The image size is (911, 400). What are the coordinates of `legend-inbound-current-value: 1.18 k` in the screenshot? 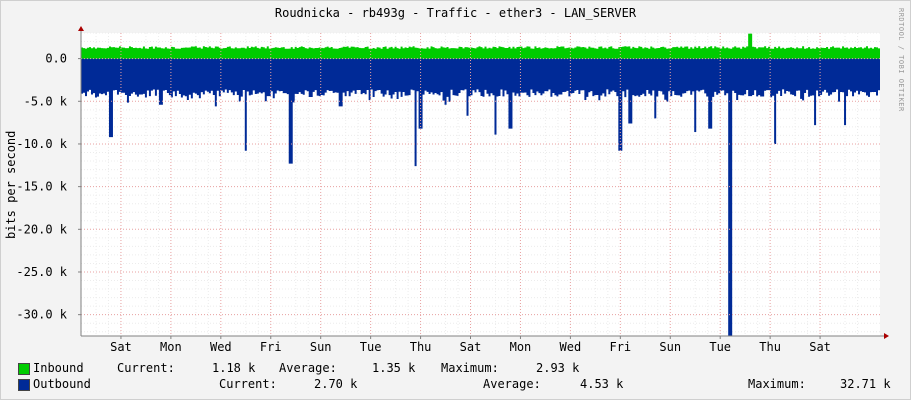 It's located at (234, 368).